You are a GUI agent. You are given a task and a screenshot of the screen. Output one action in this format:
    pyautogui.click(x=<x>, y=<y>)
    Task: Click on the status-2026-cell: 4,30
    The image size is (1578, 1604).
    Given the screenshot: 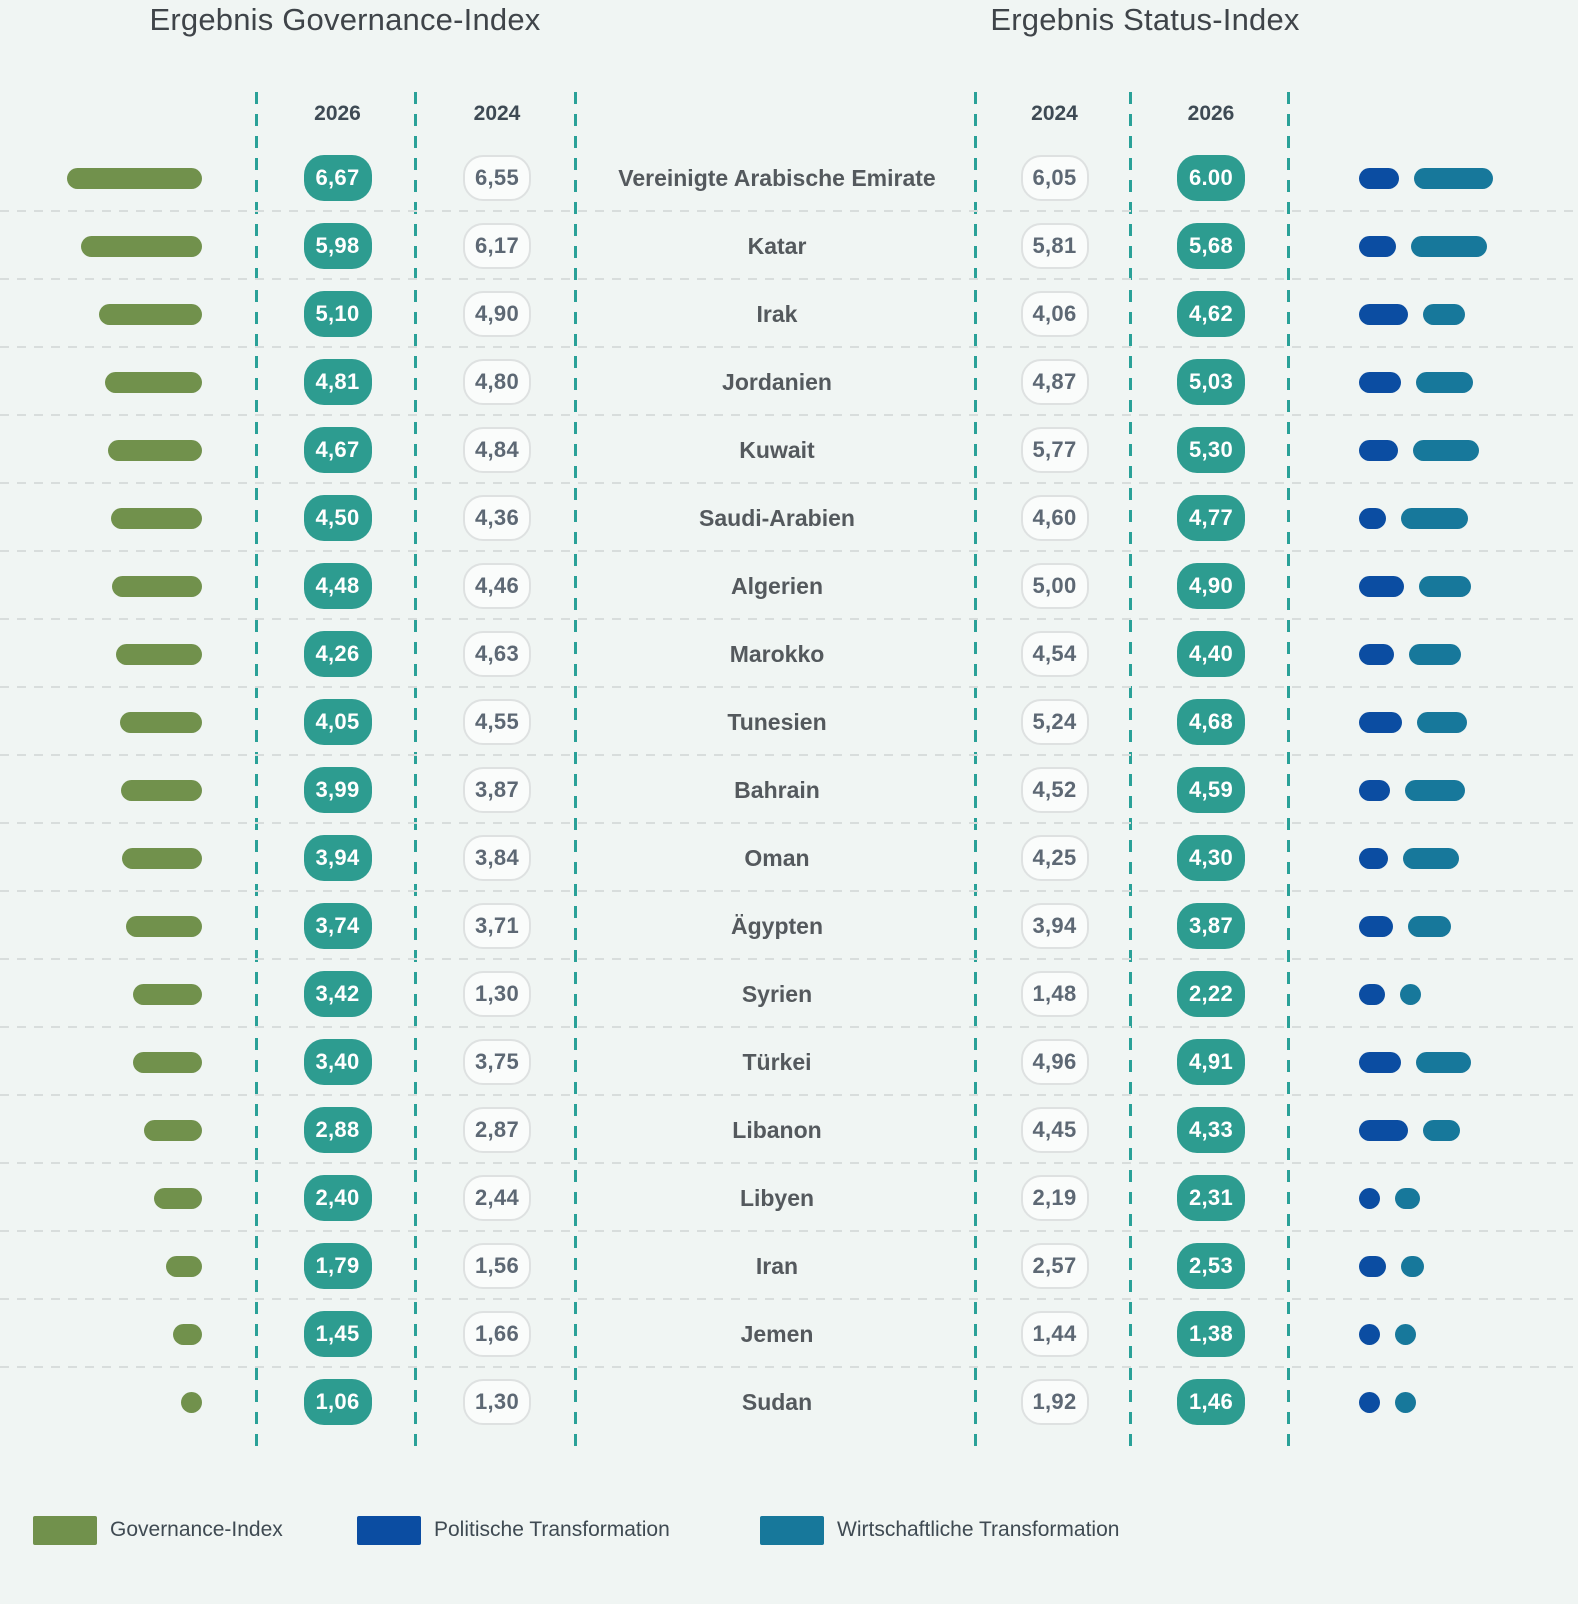 What is the action you would take?
    pyautogui.click(x=1211, y=858)
    